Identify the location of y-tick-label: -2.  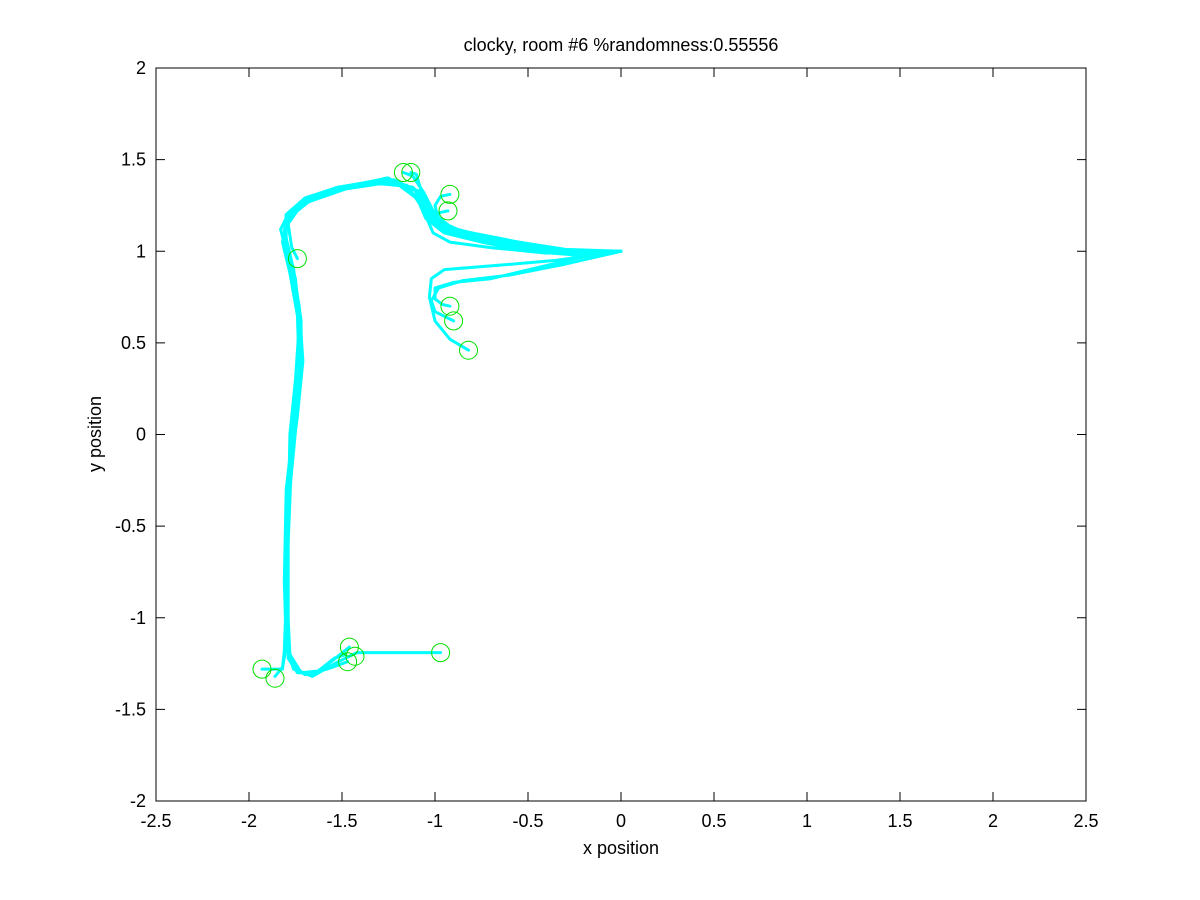
(138, 801).